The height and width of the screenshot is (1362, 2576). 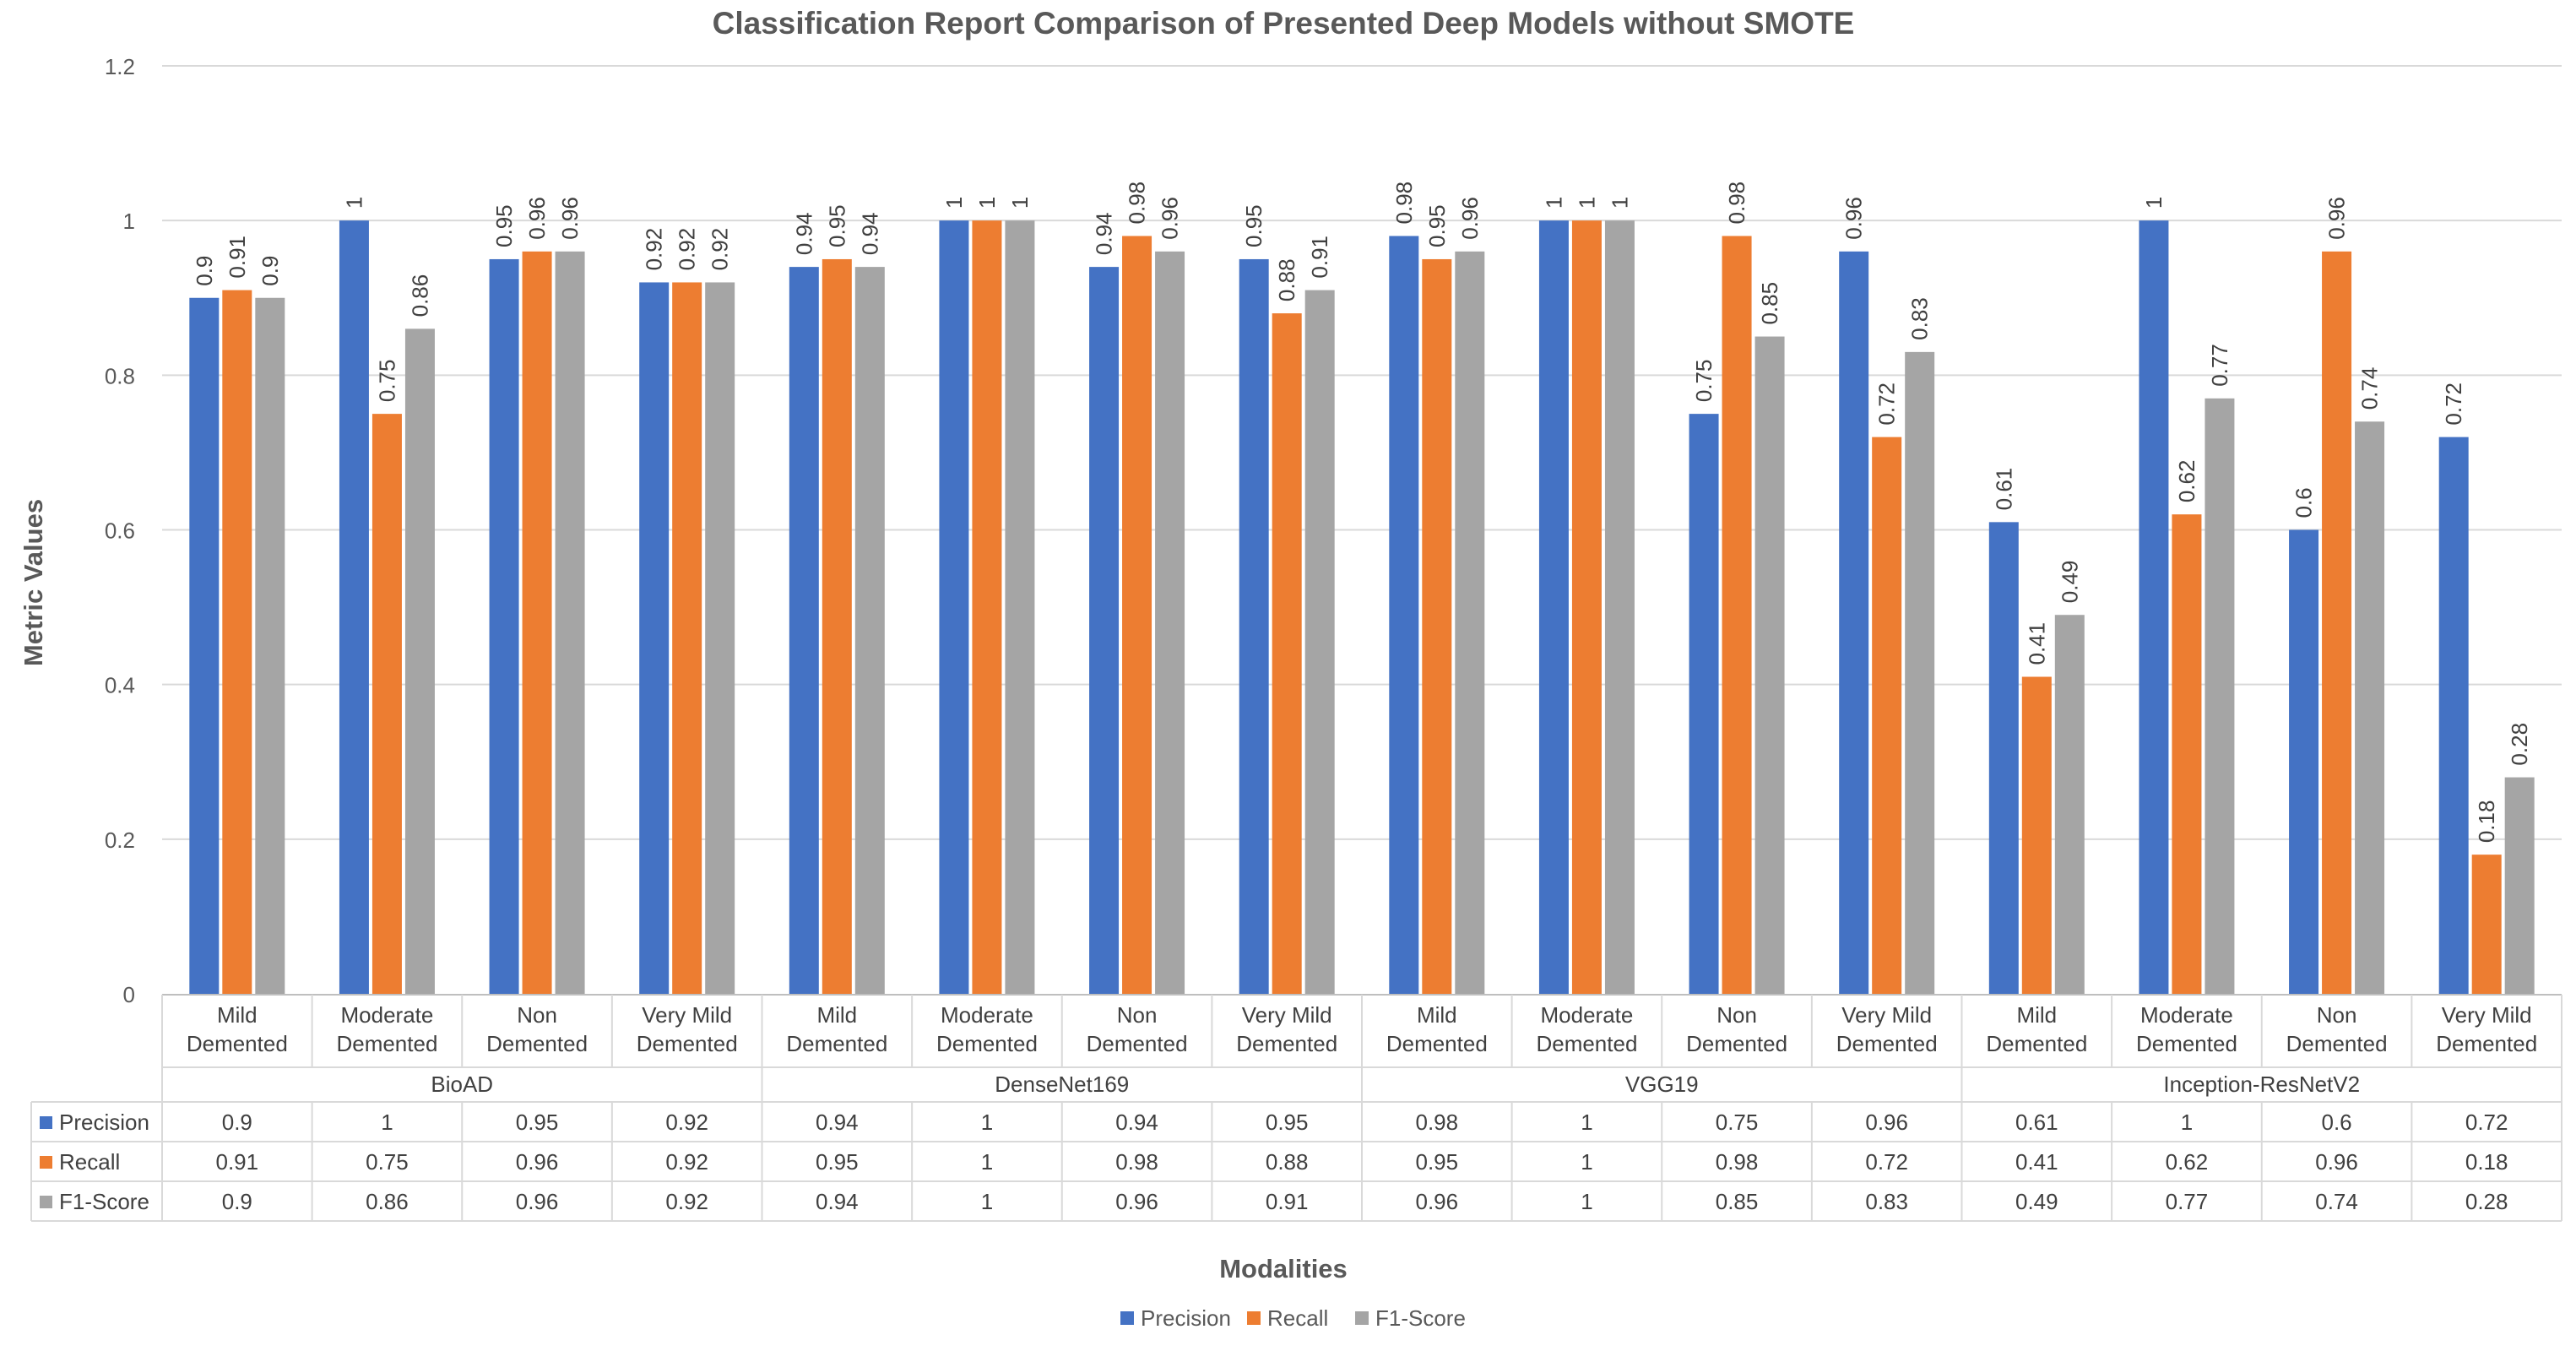 What do you see at coordinates (2037, 1202) in the screenshot?
I see `table-cell: 0.49` at bounding box center [2037, 1202].